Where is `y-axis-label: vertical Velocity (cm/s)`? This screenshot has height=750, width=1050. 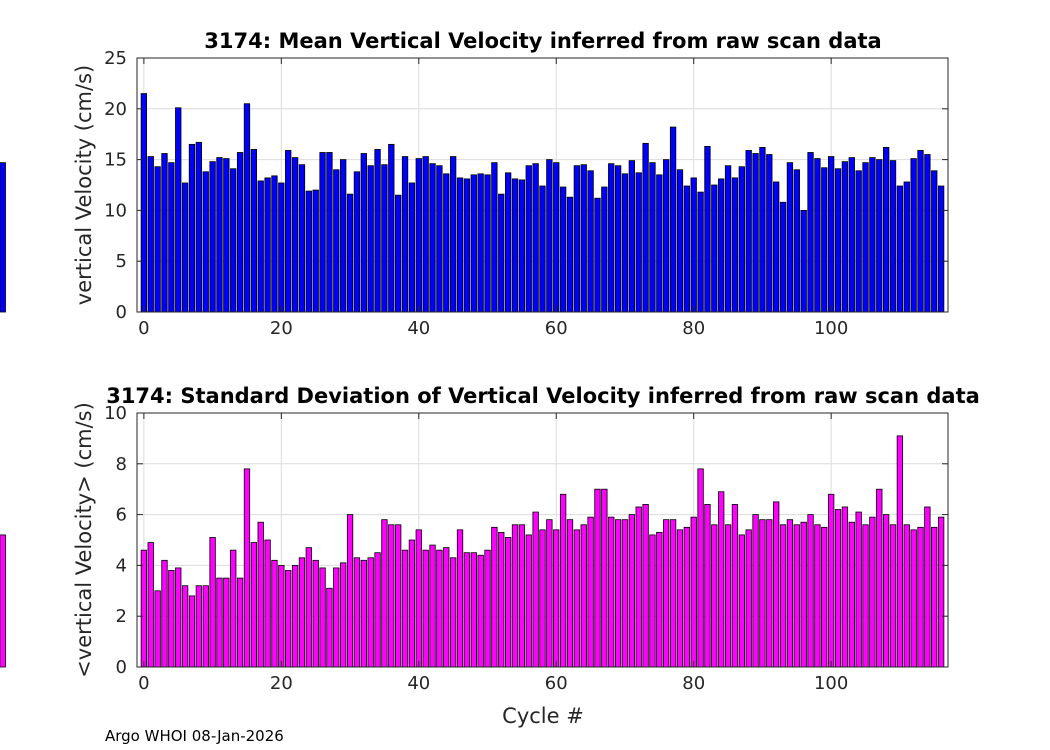
y-axis-label: vertical Velocity (cm/s) is located at coordinates (84, 185).